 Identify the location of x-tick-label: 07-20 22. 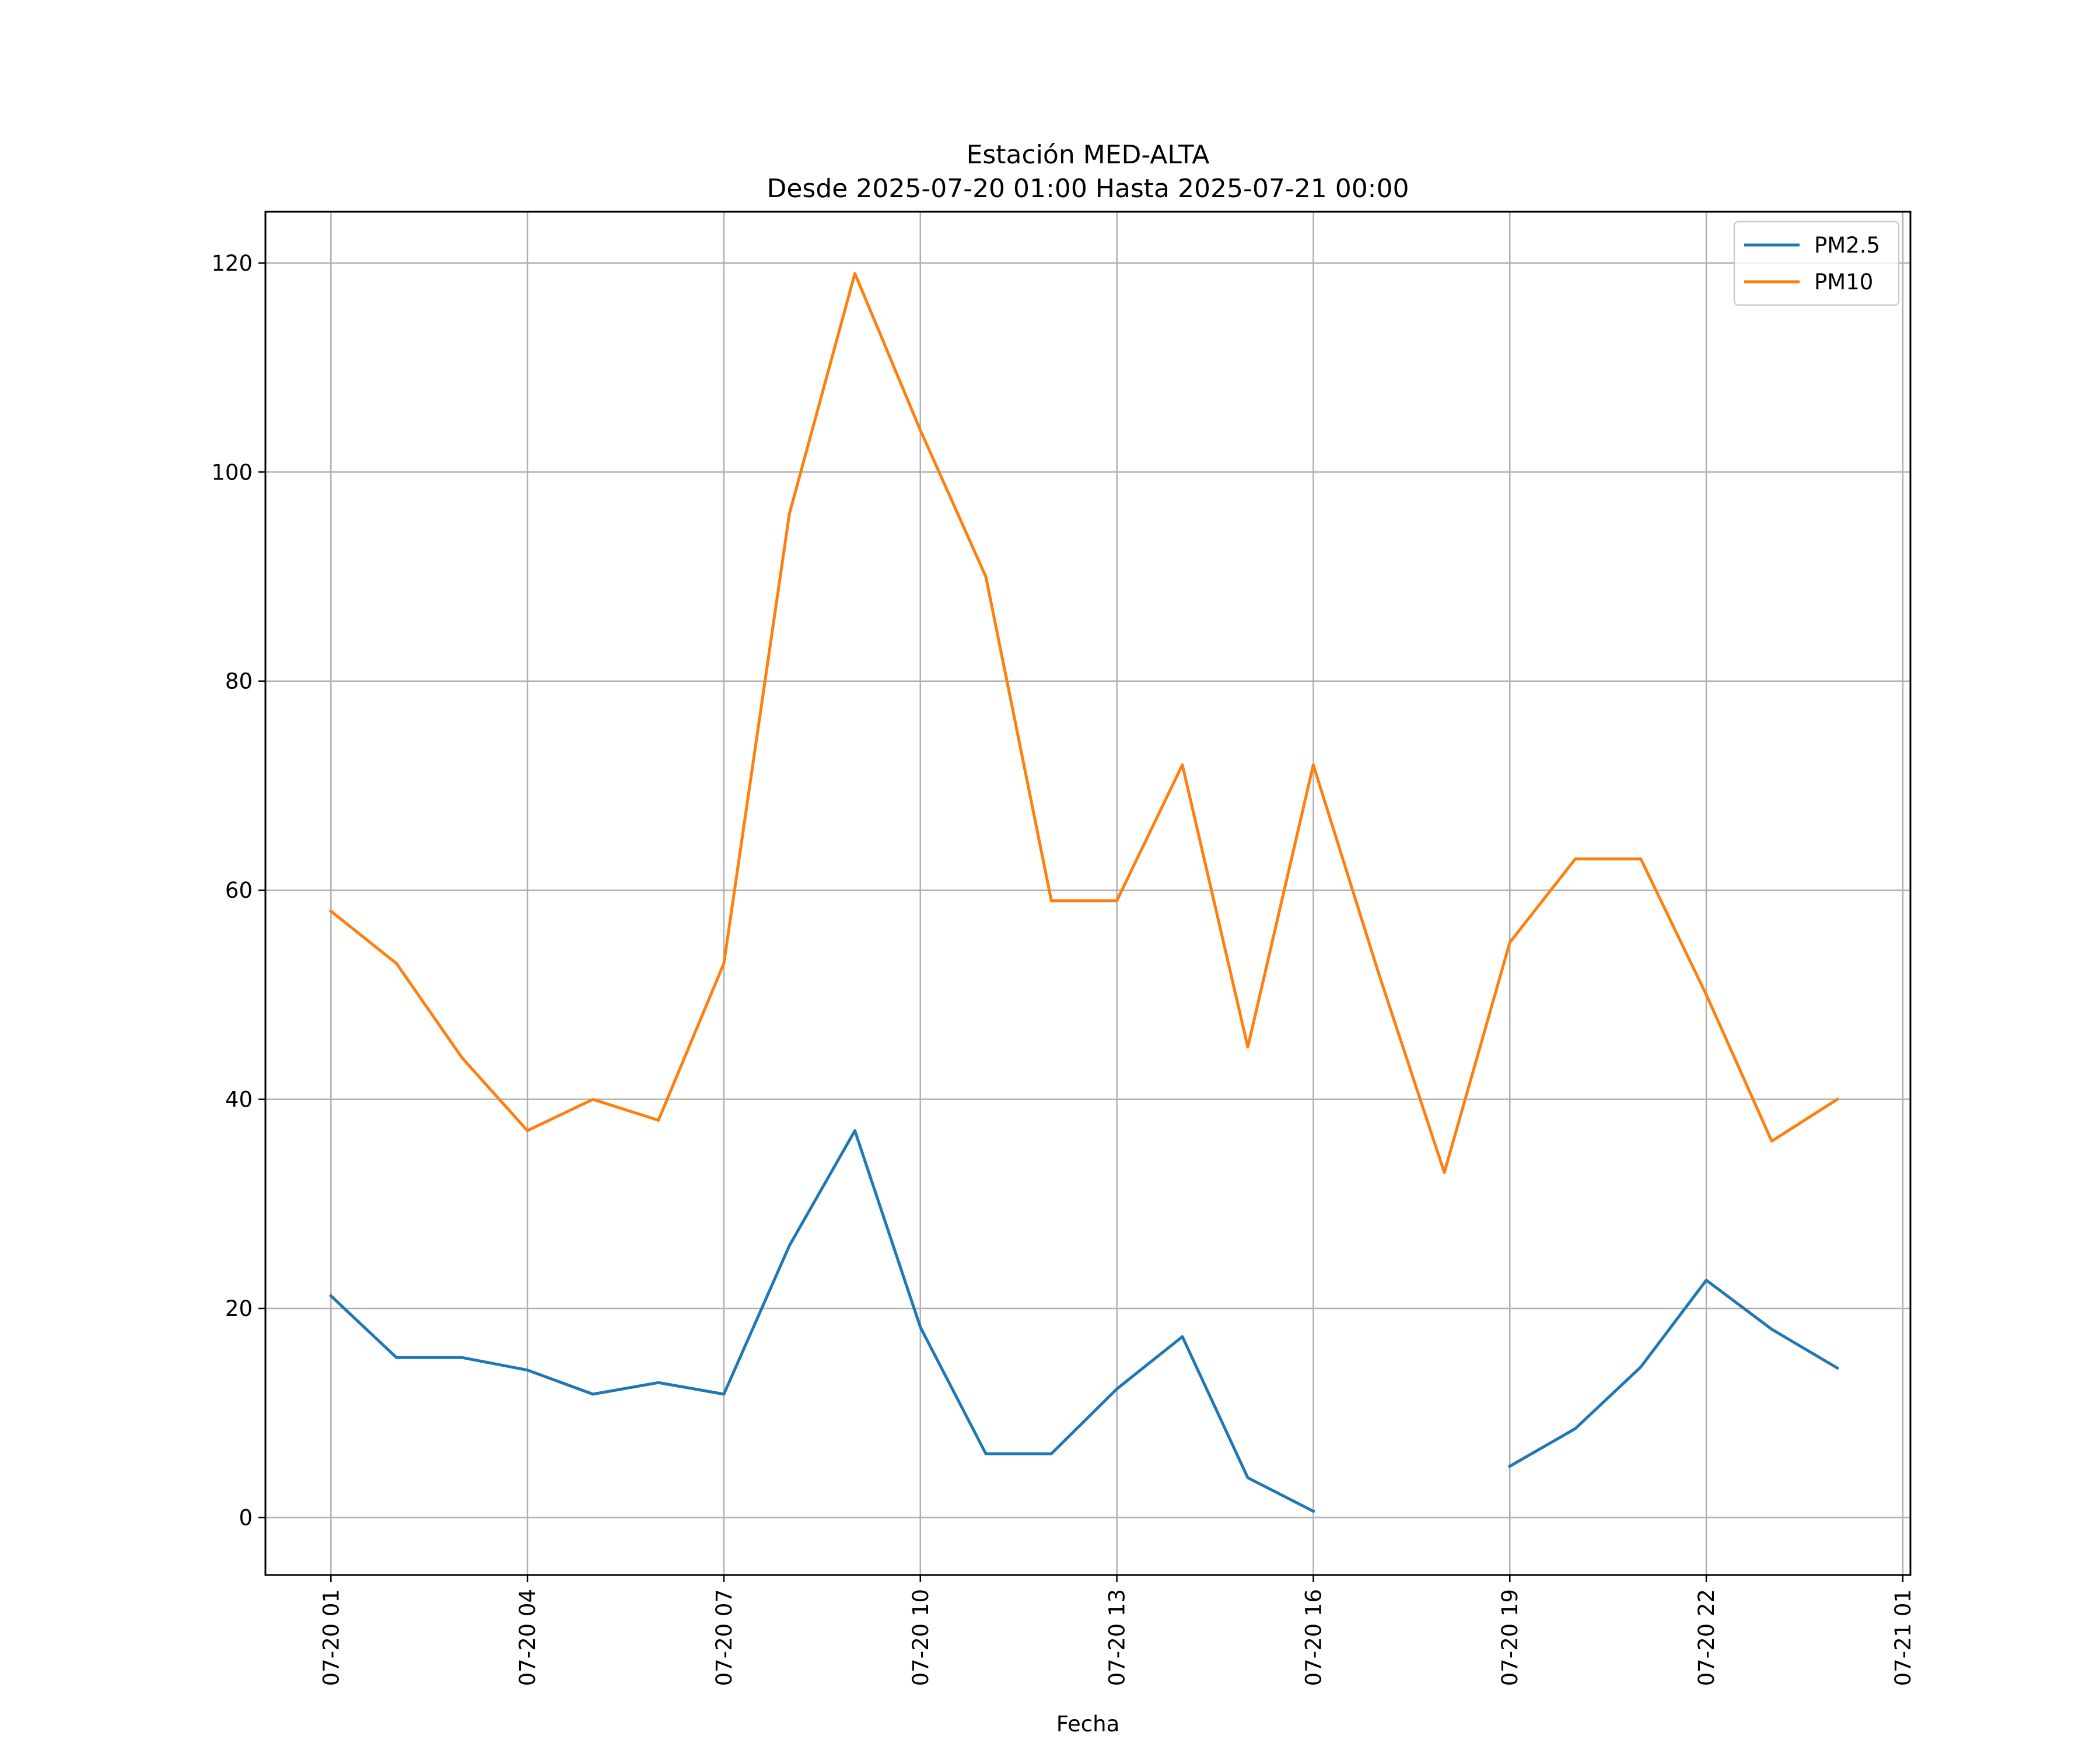
(1706, 1637).